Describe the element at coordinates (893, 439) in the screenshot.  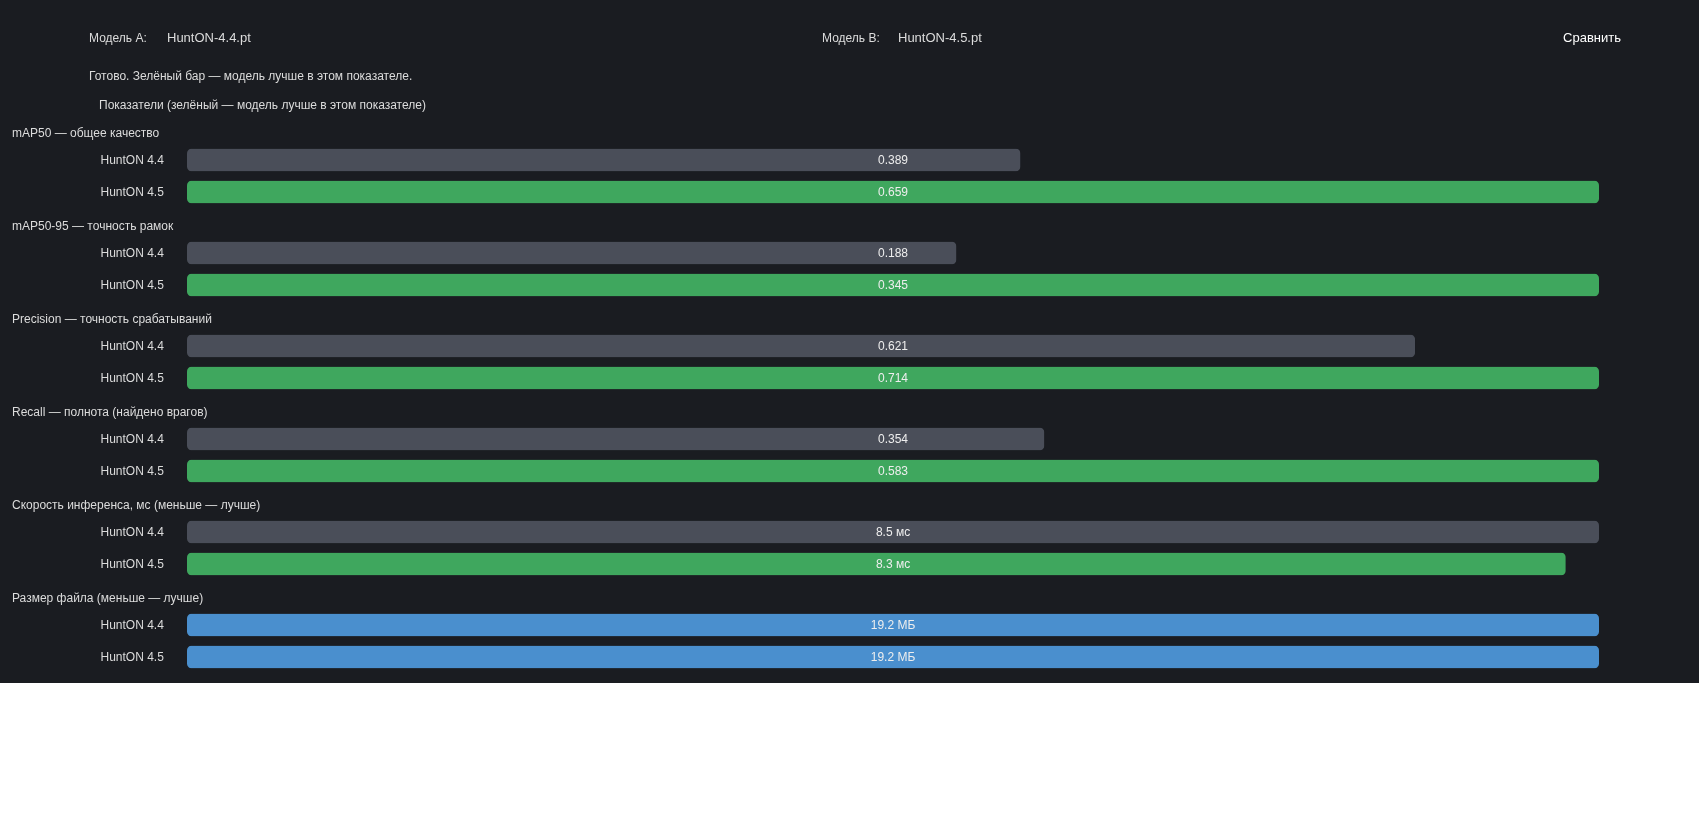
I see `data-label: 0.354` at that location.